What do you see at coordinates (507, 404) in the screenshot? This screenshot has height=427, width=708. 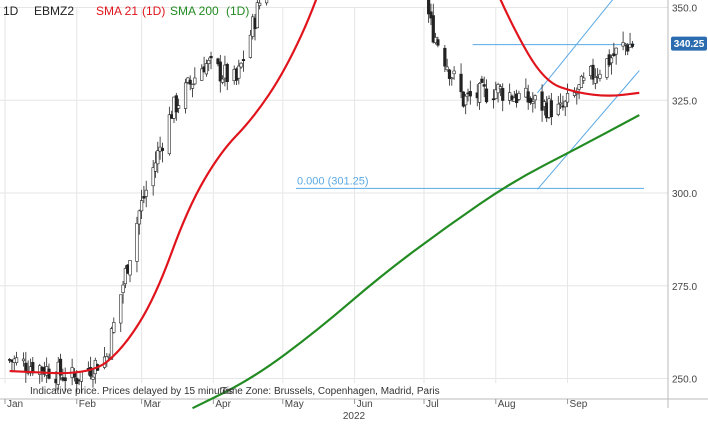 I see `x-tick-label: Aug` at bounding box center [507, 404].